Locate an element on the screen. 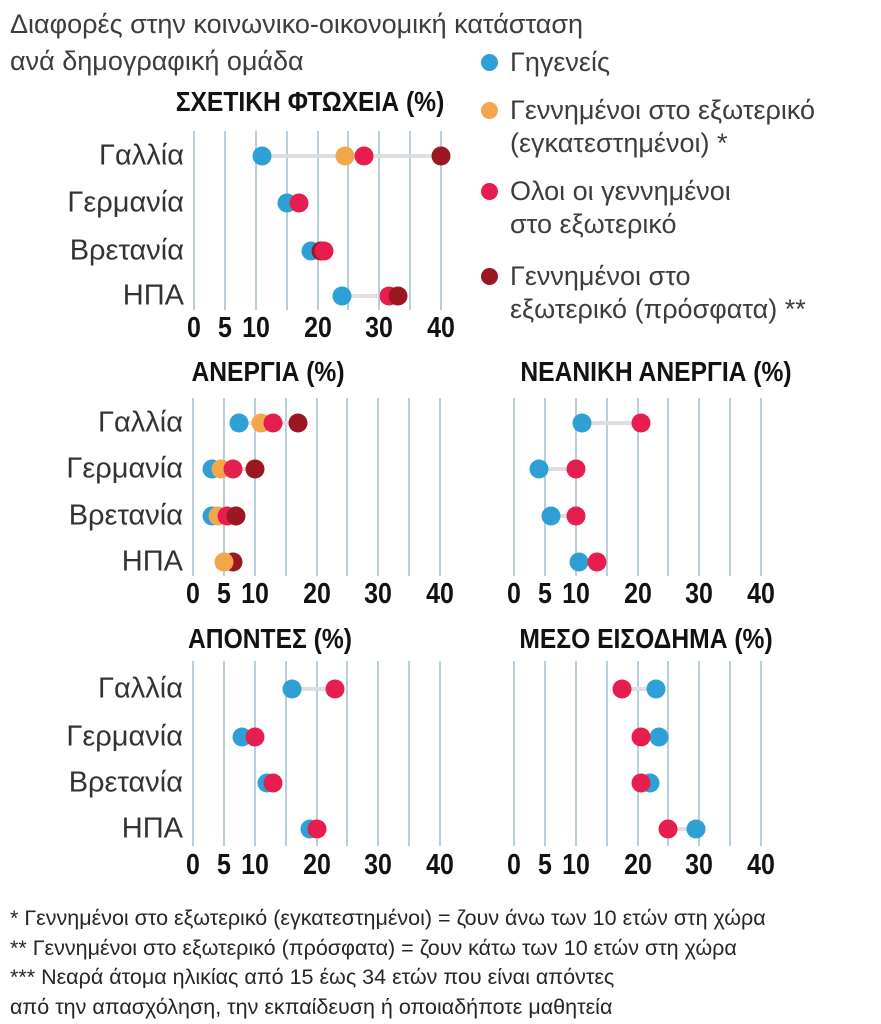 Image resolution: width=881 pixels, height=1024 pixels. legend-item-all_foreign: Ολοι οι γεννημένοι στο εξωτερικό is located at coordinates (679, 208).